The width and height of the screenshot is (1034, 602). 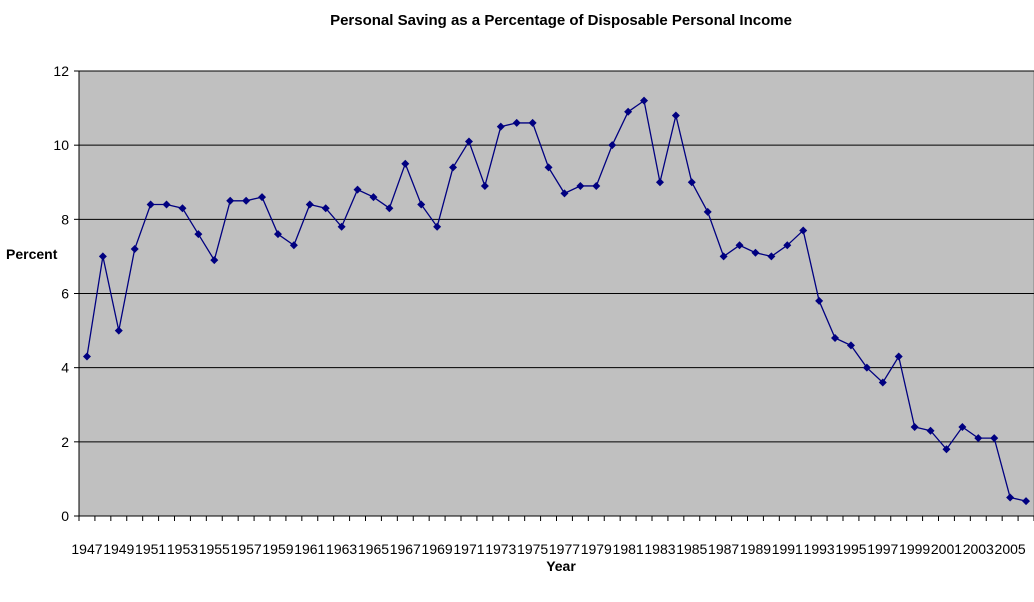 What do you see at coordinates (65, 442) in the screenshot?
I see `y-tick-label: 2` at bounding box center [65, 442].